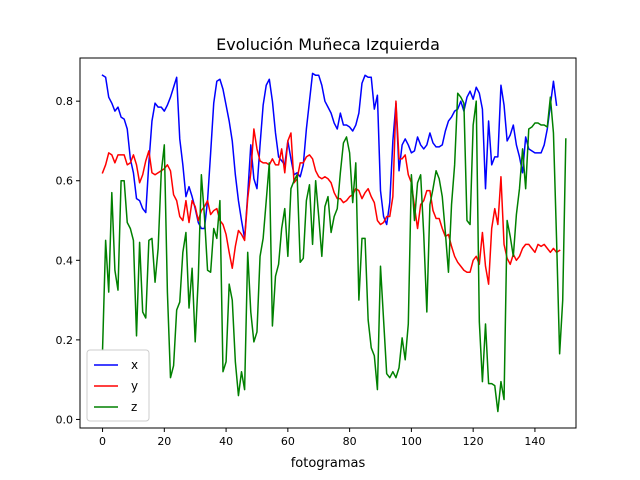 The height and width of the screenshot is (480, 640). I want to click on legend-items: xyz, so click(116, 386).